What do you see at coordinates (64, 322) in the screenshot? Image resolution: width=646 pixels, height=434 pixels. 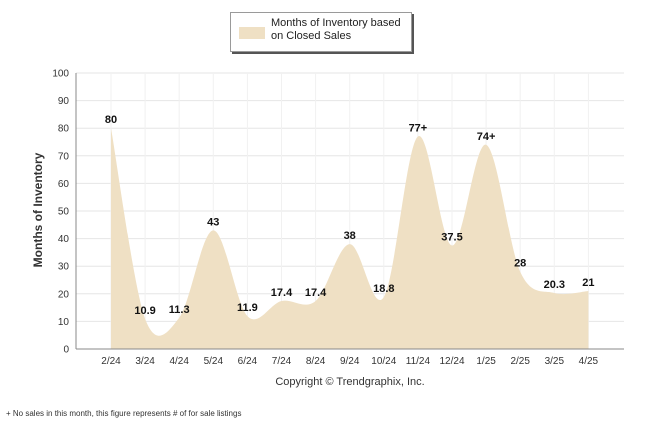 I see `y-tick-label: 10` at bounding box center [64, 322].